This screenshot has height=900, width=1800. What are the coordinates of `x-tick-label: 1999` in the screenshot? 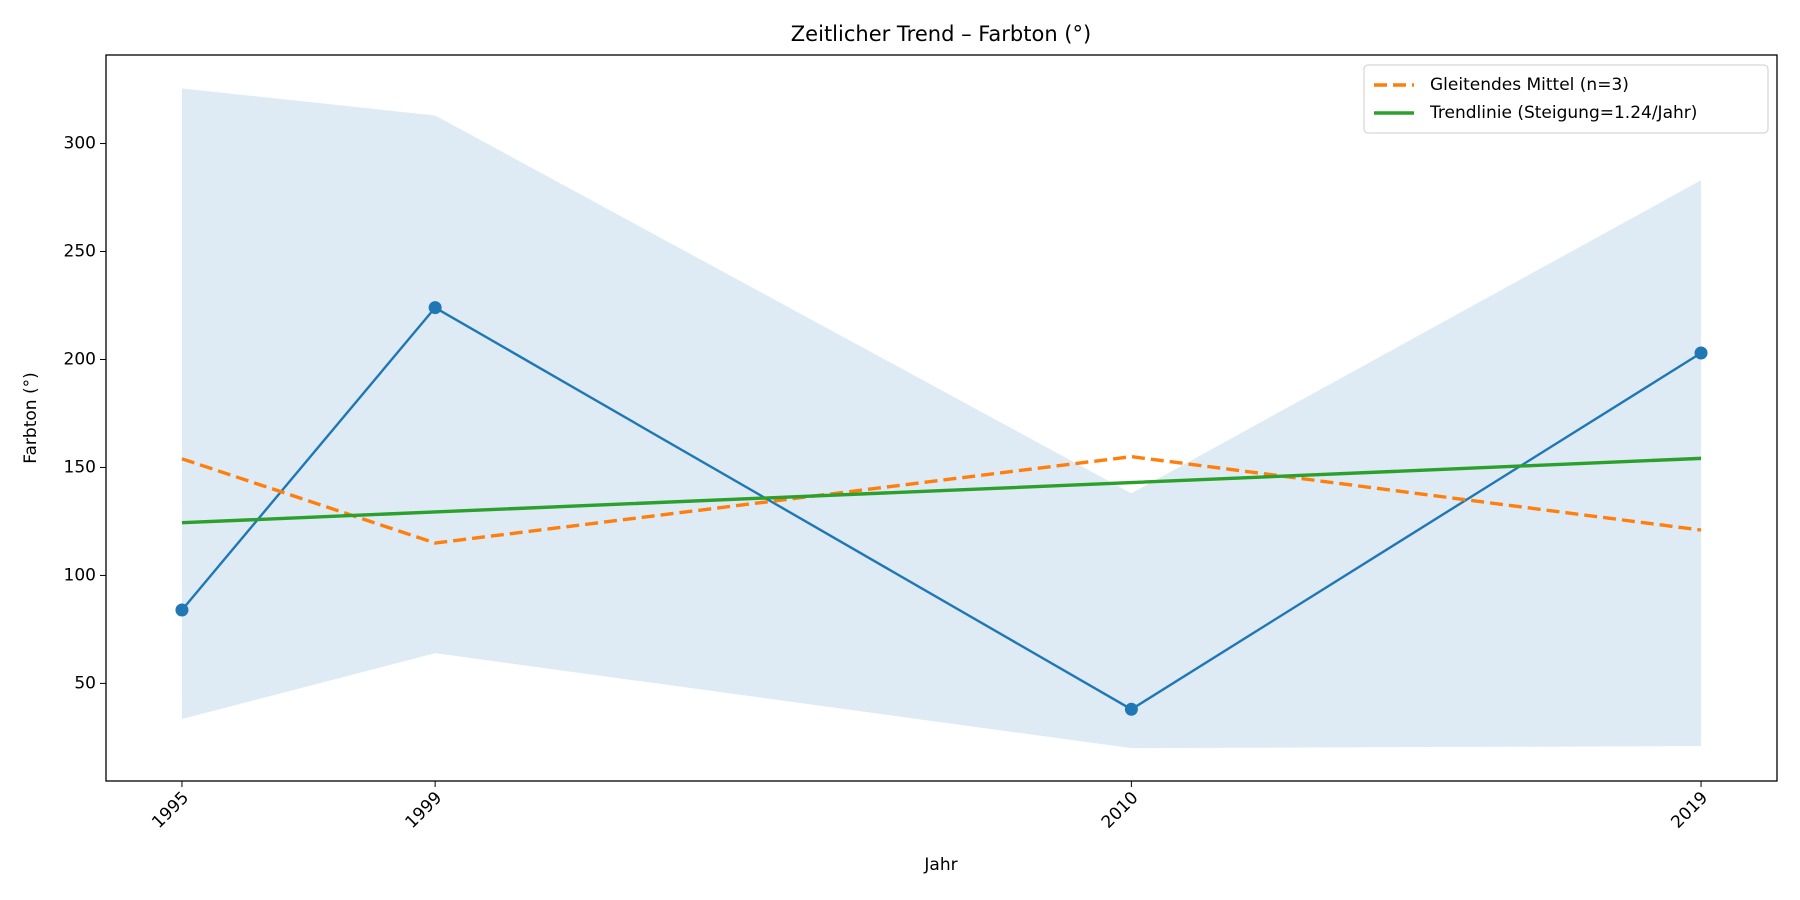 It's located at (423, 810).